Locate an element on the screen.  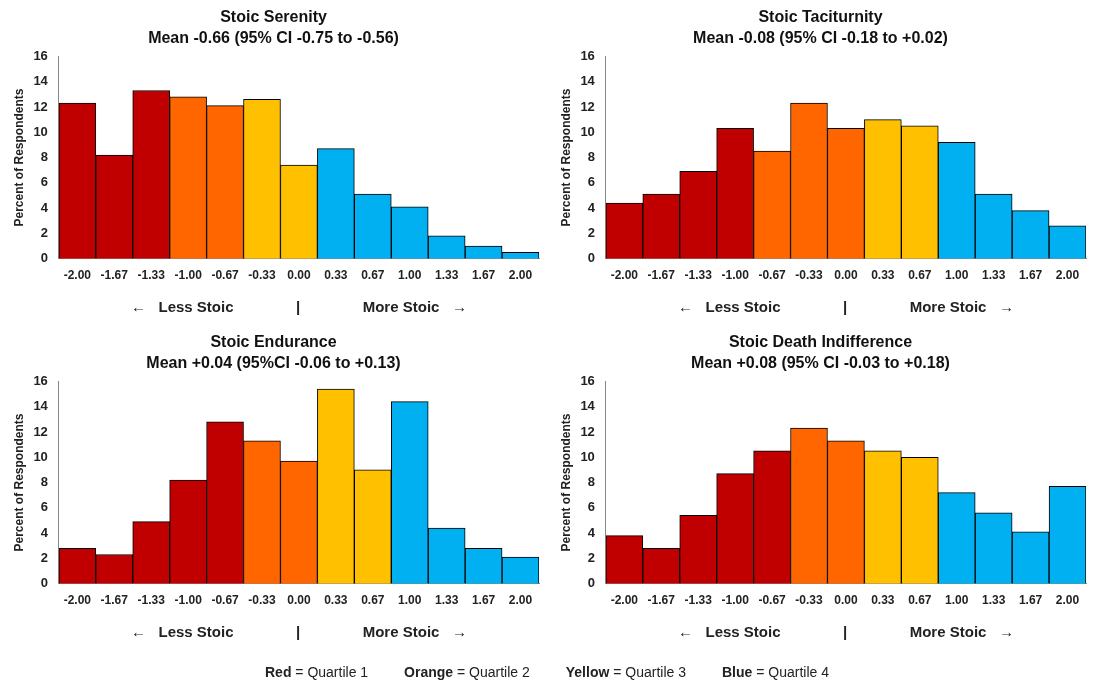
chart-title: Stoic Serenity is located at coordinates (273, 17).